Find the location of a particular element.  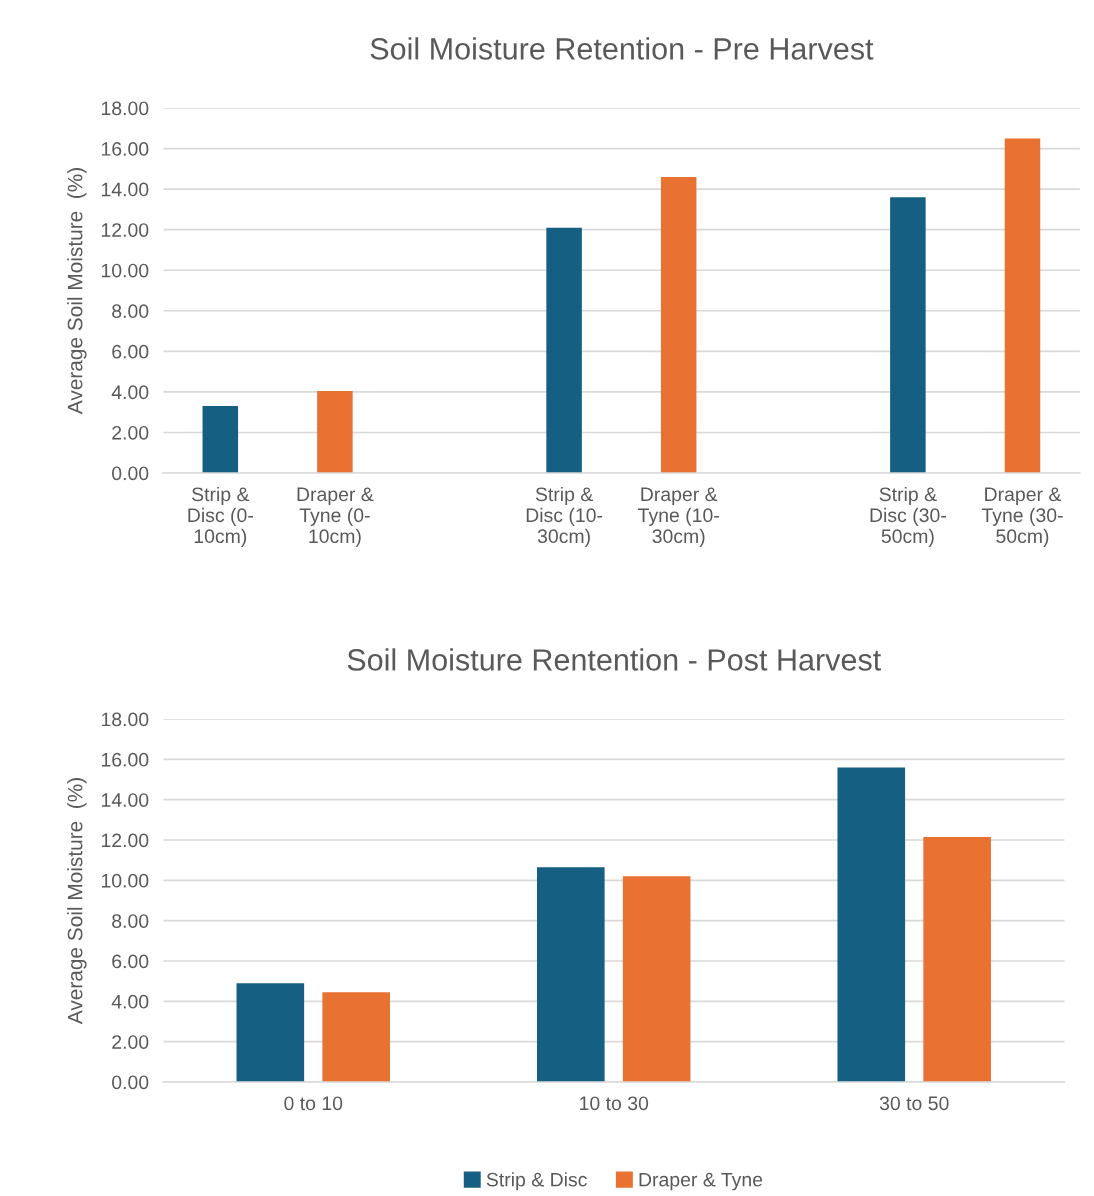

chart-title: Soil Moisture Retention - Pre Harvest is located at coordinates (622, 48).